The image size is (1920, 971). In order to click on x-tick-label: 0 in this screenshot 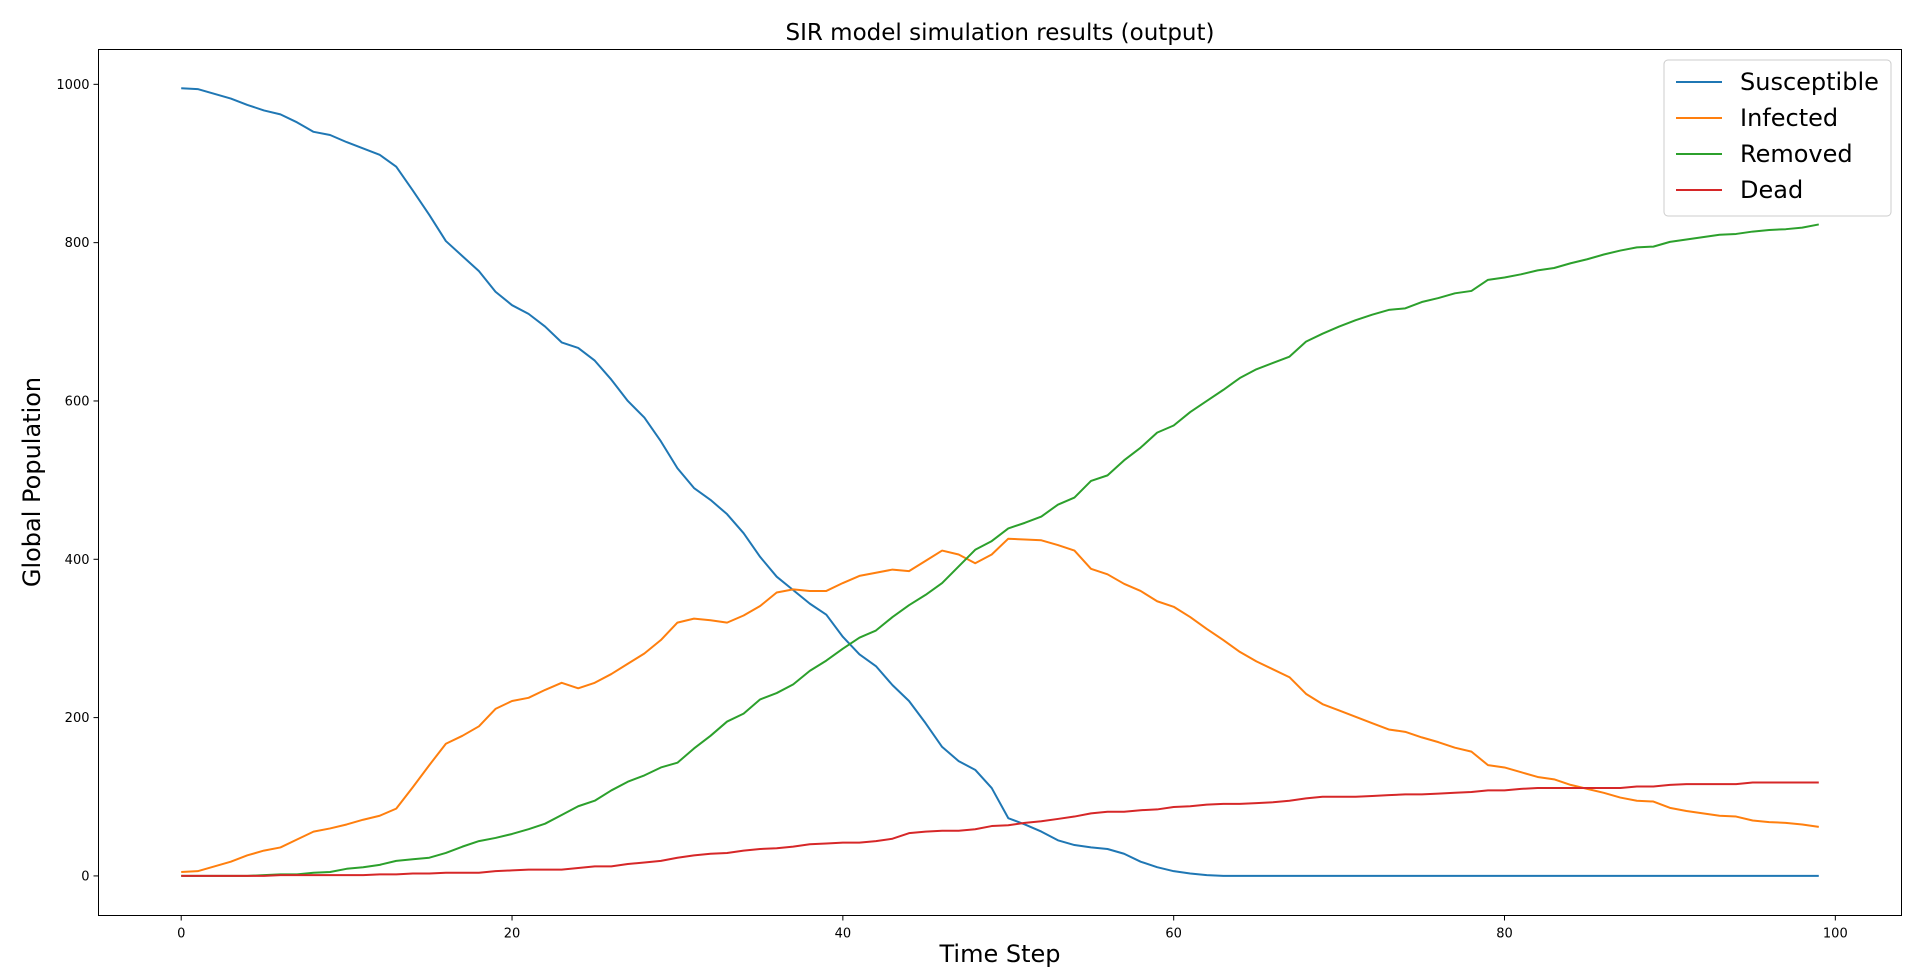, I will do `click(181, 934)`.